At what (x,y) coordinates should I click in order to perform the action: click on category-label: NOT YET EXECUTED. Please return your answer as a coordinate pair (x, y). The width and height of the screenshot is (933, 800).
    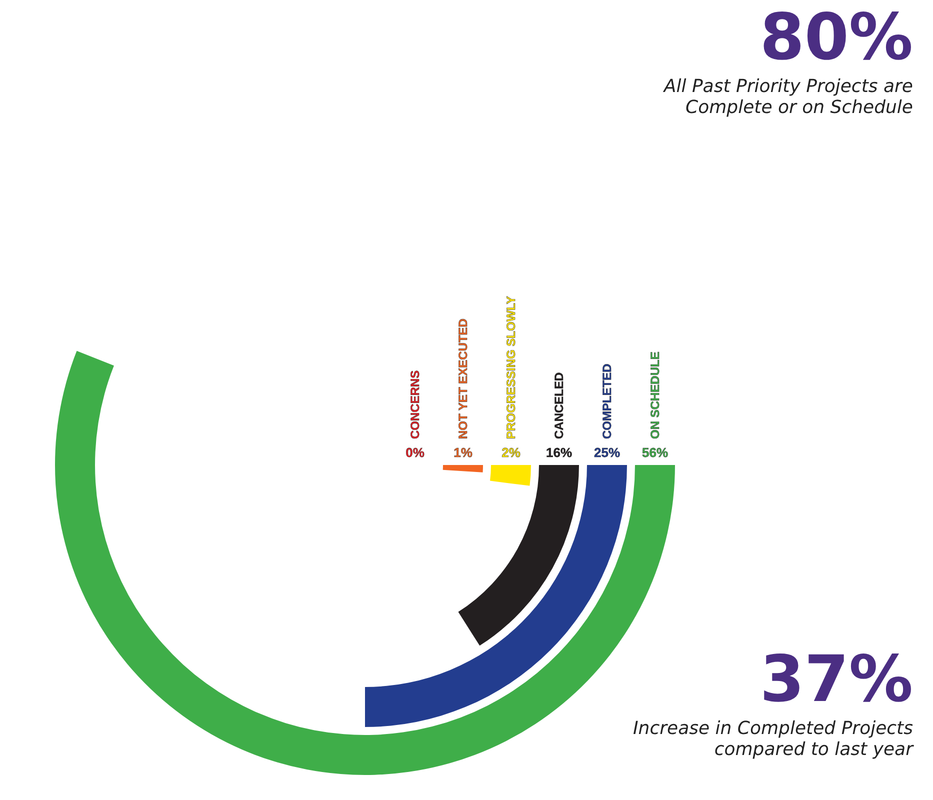
    Looking at the image, I should click on (463, 378).